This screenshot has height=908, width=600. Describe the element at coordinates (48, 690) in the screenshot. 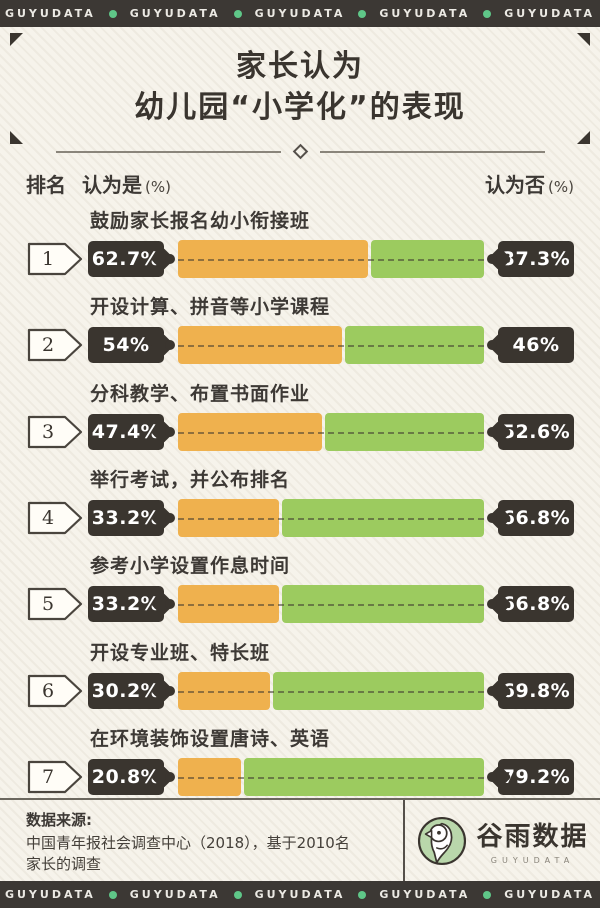

I see `rank-number: 6` at that location.